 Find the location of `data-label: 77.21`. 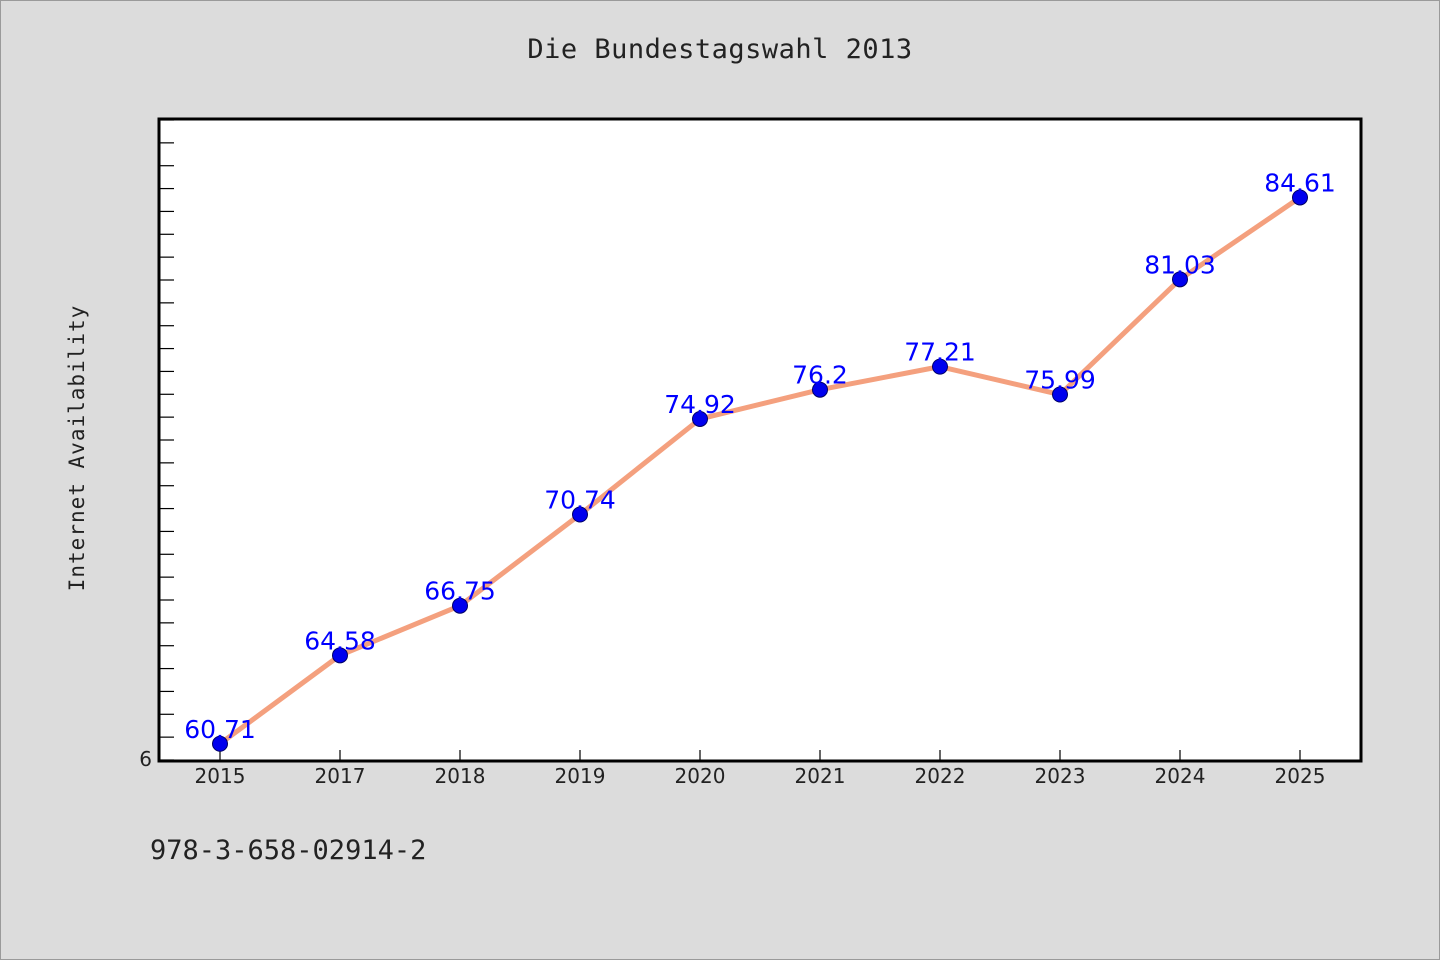

data-label: 77.21 is located at coordinates (940, 352).